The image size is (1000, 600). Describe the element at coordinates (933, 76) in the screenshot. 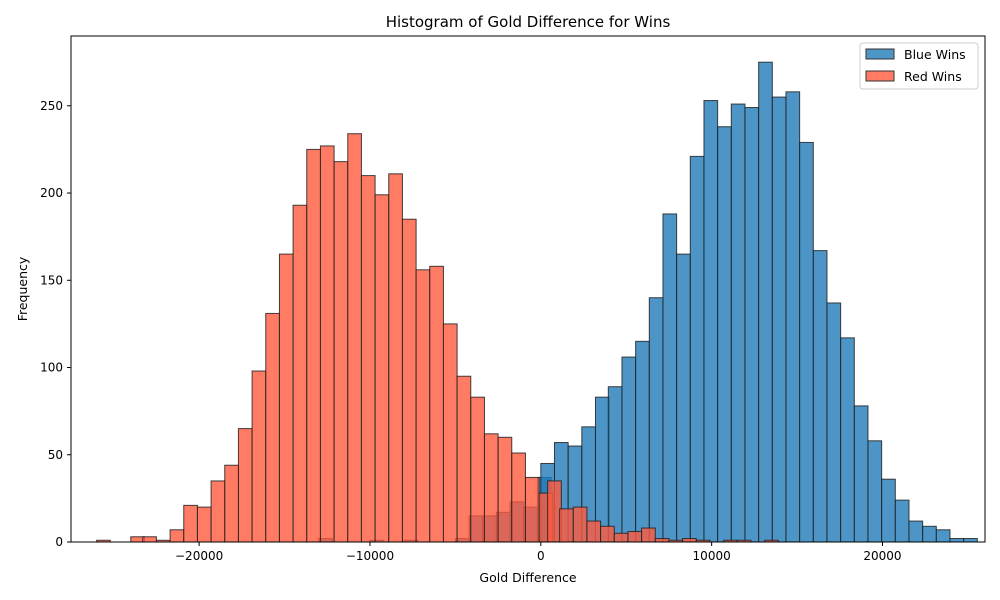

I see `legend-label-red-wins: Red Wins` at that location.